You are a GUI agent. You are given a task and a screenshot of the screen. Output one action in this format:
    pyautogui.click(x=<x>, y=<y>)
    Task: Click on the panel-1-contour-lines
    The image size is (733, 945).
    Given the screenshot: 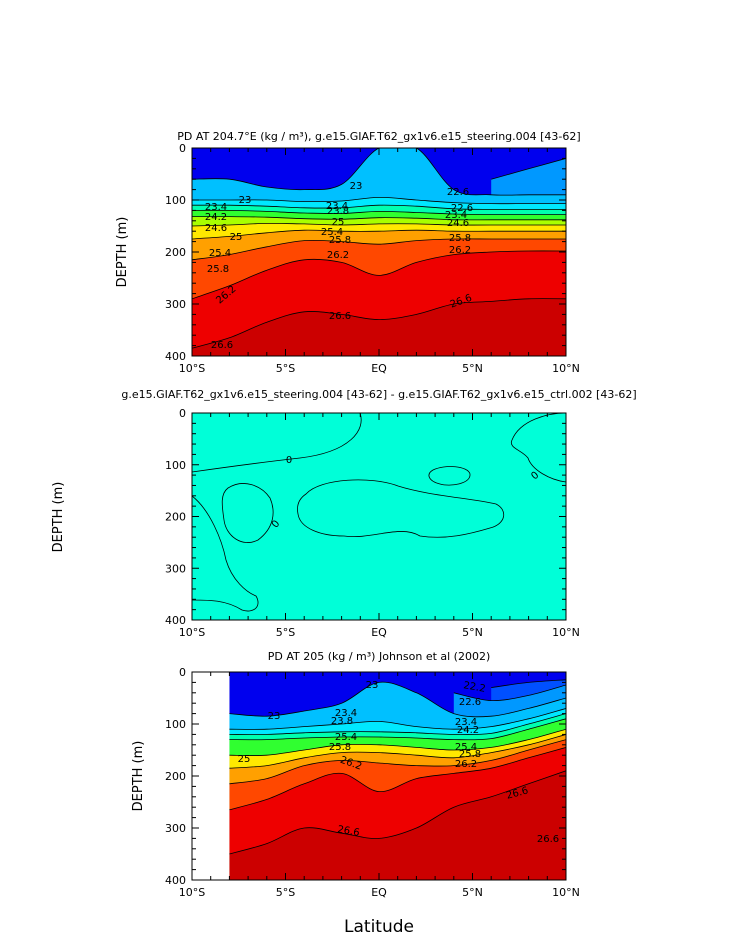 What is the action you would take?
    pyautogui.click(x=379, y=248)
    